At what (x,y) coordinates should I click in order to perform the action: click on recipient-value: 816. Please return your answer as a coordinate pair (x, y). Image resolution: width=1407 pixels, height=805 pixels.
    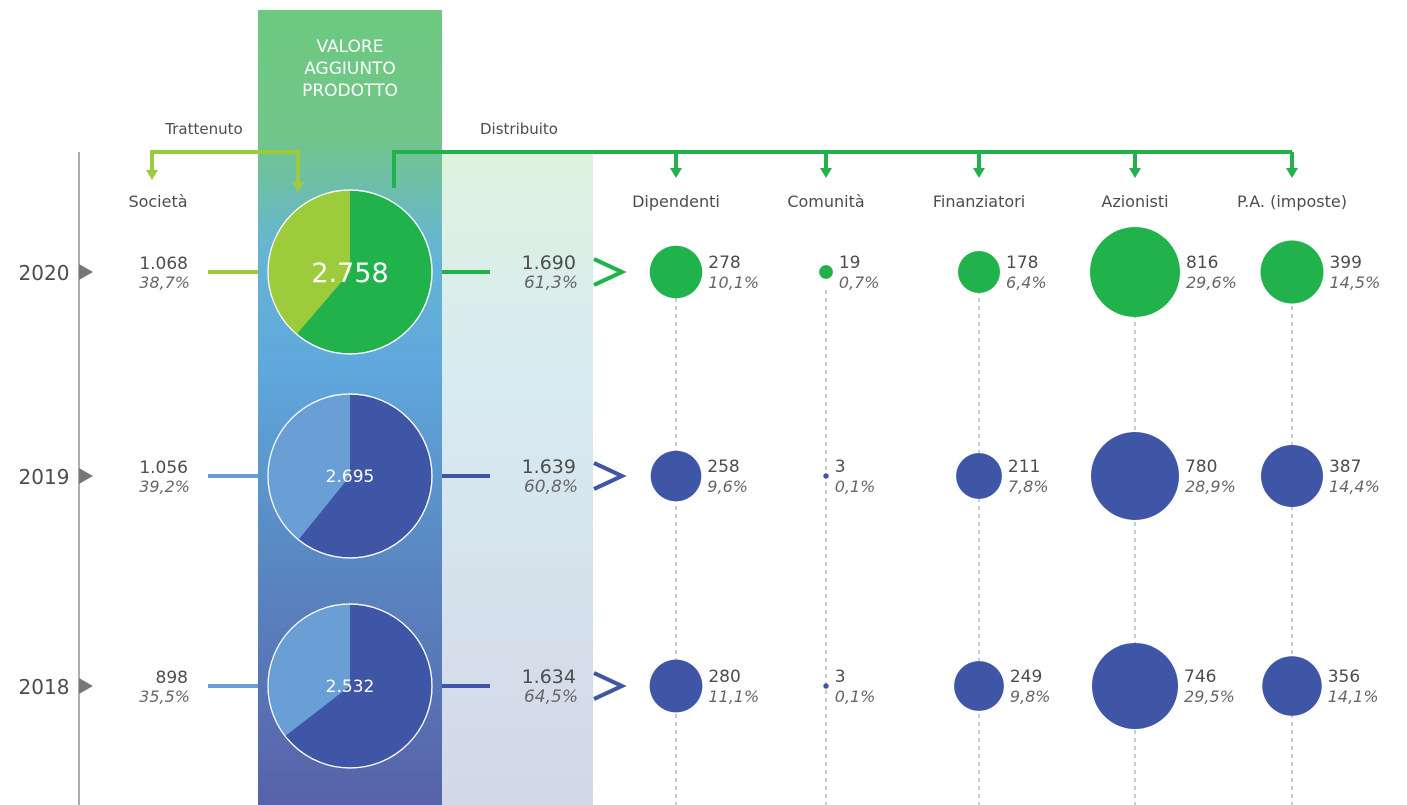
    Looking at the image, I should click on (1202, 263).